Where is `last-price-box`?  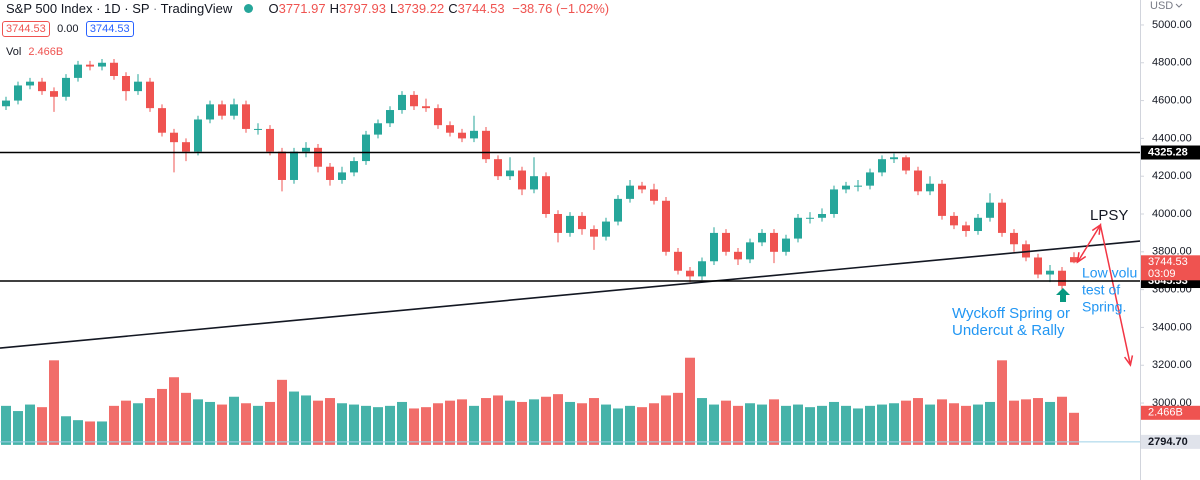 last-price-box is located at coordinates (1170, 268).